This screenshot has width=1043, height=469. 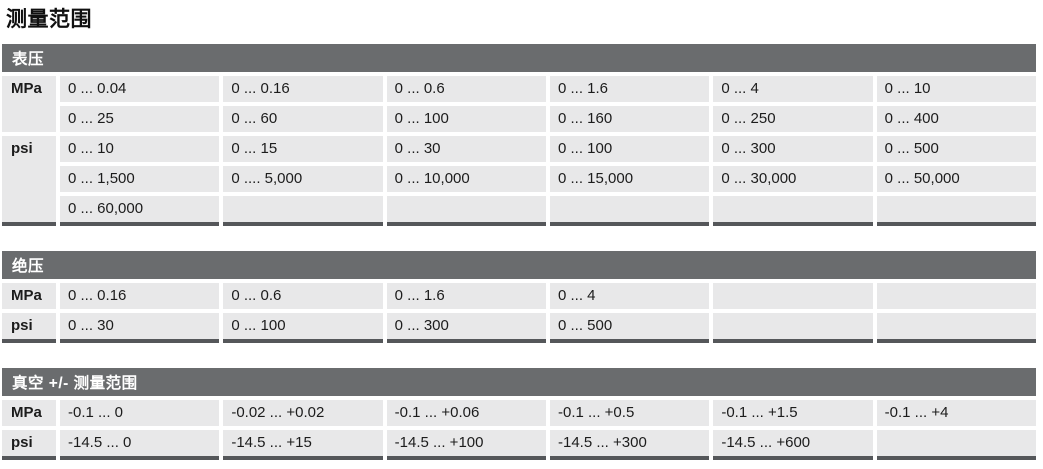 I want to click on range-cell: -0.1 ... +0.5, so click(x=629, y=413).